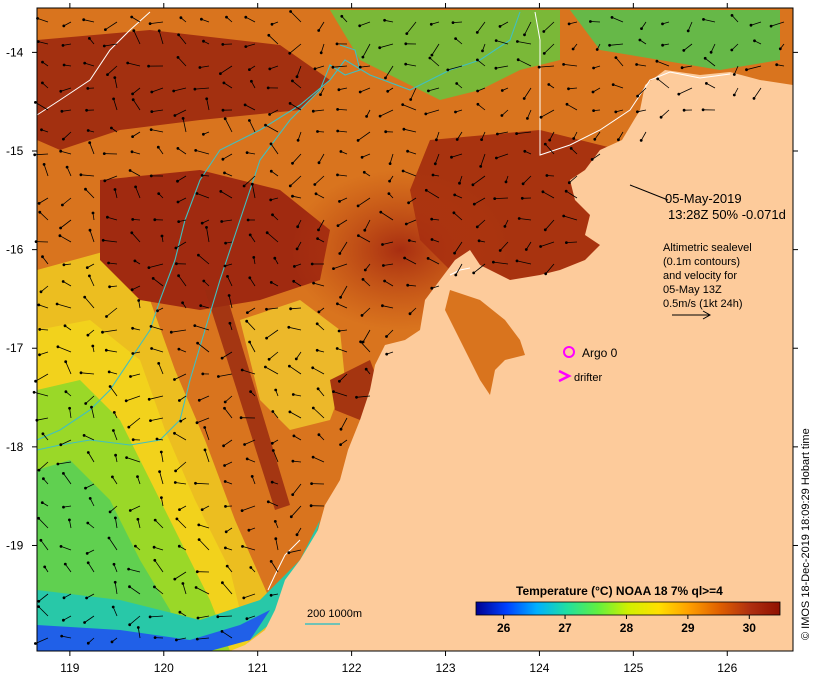 The image size is (820, 680). I want to click on credit-text: © IMOS 18-Dec-2019 18:09:29 Hobart time, so click(806, 534).